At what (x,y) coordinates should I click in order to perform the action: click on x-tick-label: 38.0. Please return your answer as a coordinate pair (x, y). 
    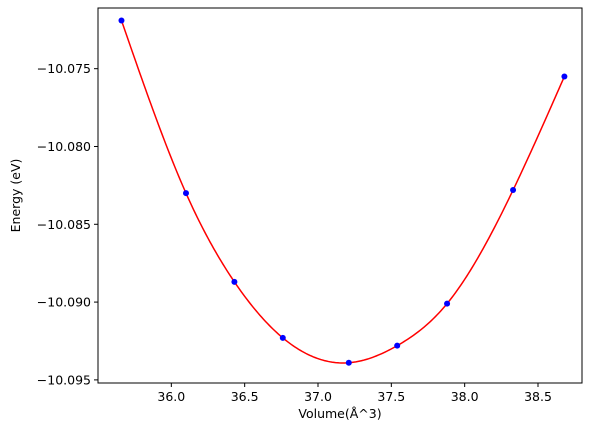
    Looking at the image, I should click on (465, 396).